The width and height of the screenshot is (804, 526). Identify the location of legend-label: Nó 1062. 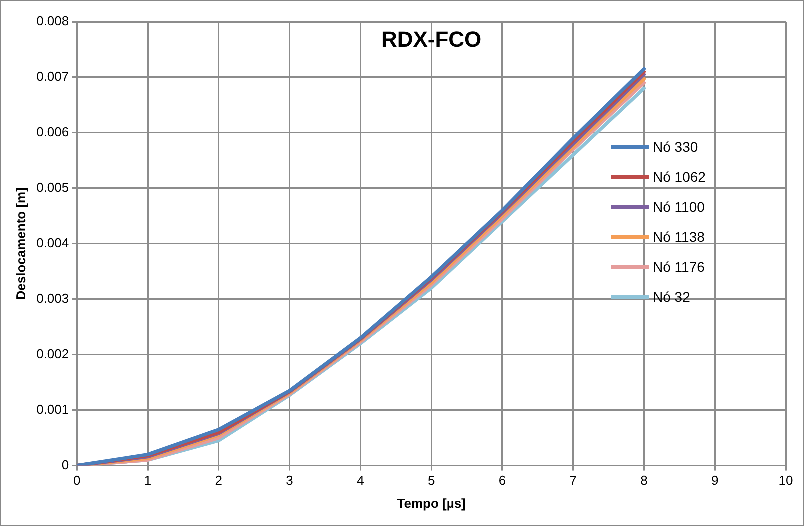
(679, 176).